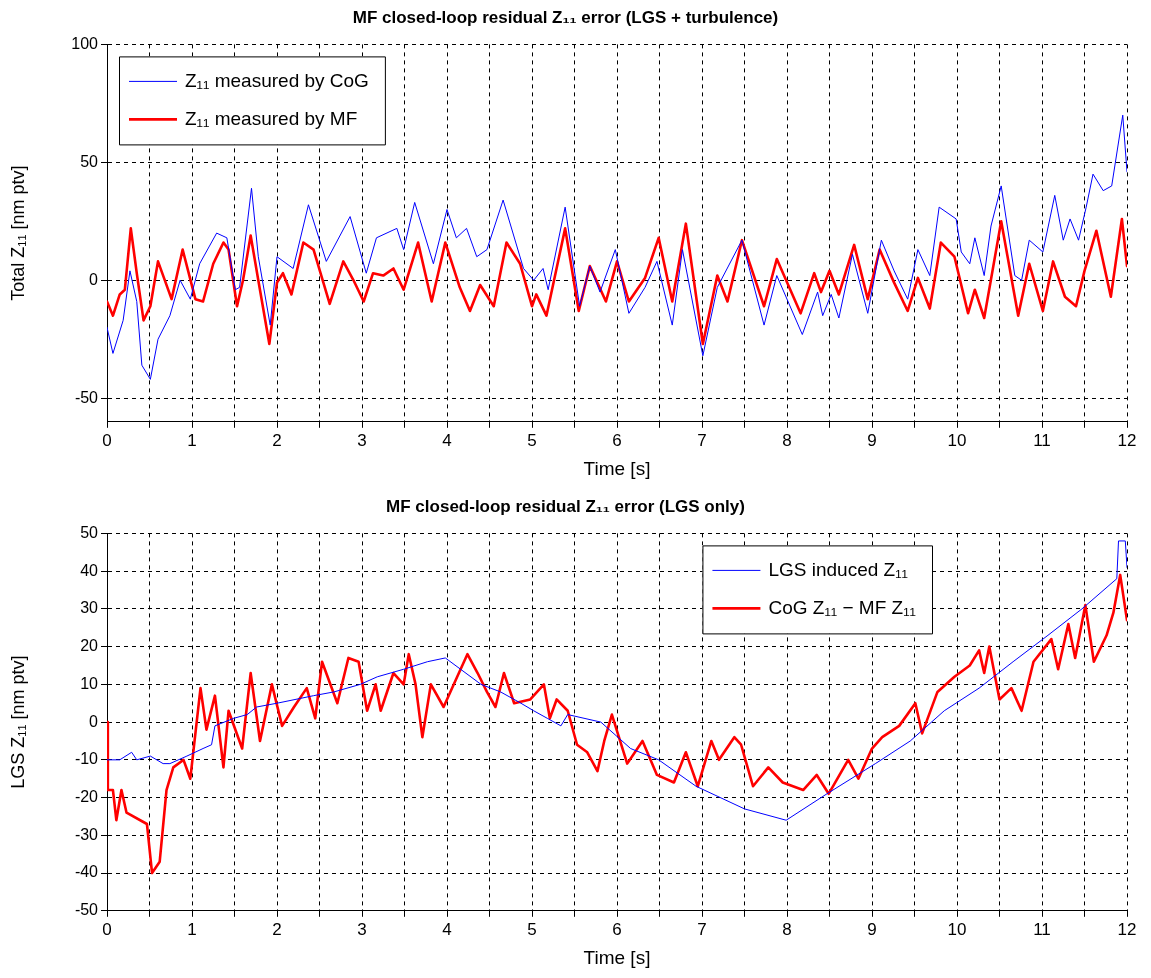  I want to click on y-tick-label: 20, so click(89, 646).